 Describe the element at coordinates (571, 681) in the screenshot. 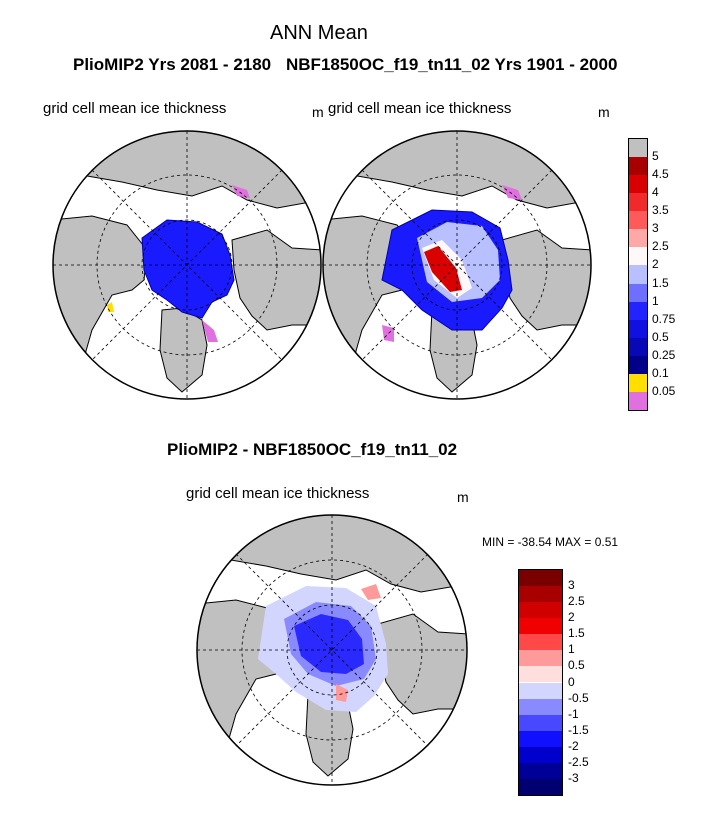

I see `colorbar-tick-label: 0` at that location.